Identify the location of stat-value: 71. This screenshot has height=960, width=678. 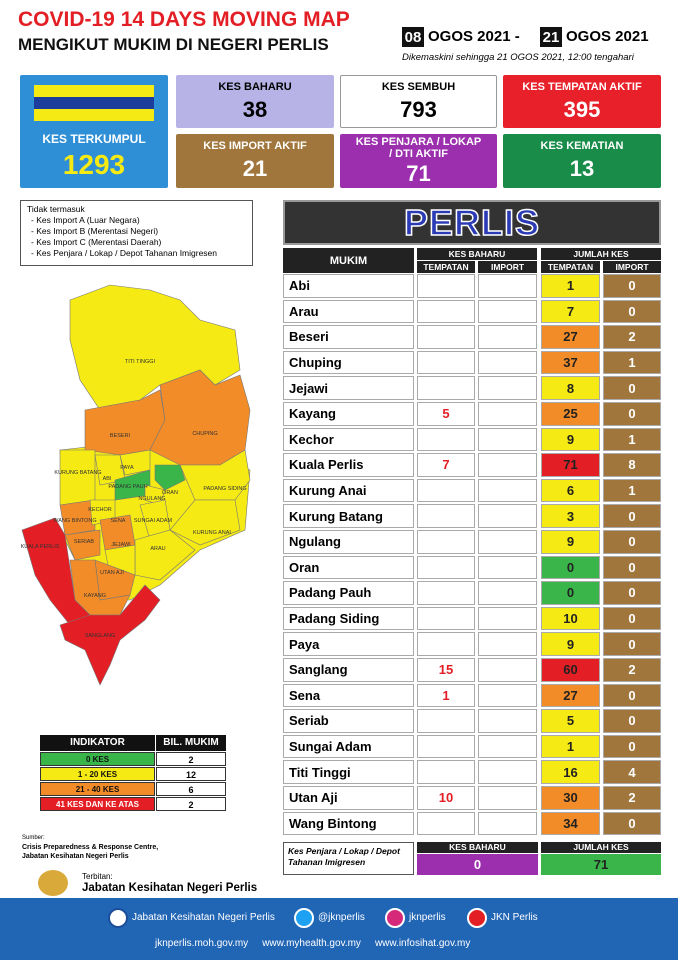
(418, 173).